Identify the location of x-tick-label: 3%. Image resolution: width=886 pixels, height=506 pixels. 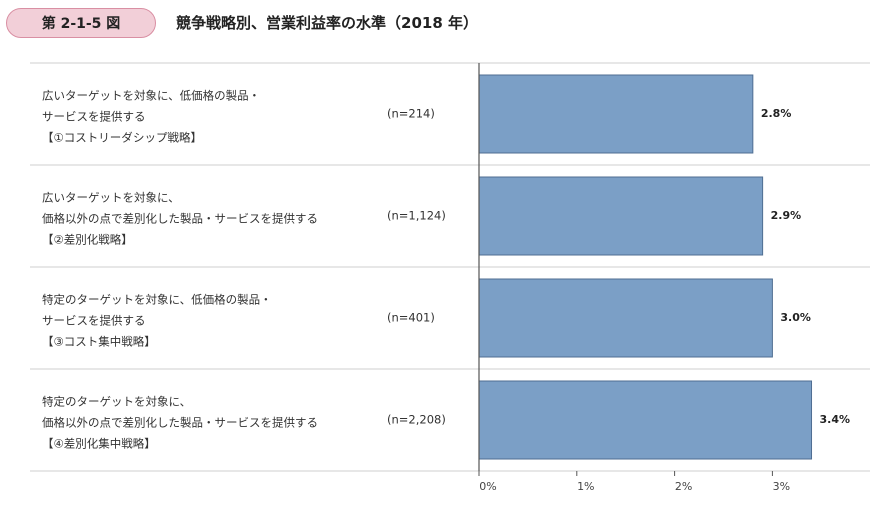
(781, 486).